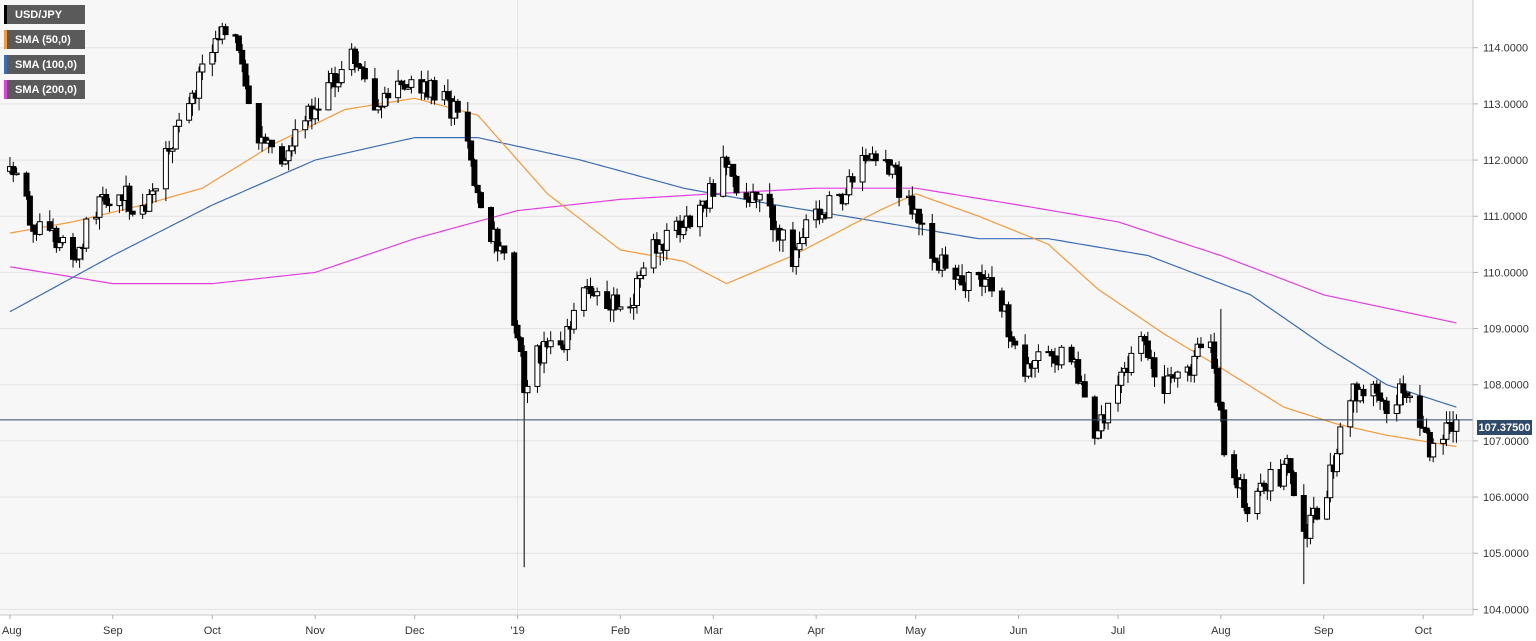  What do you see at coordinates (1506, 442) in the screenshot?
I see `y-tick-label: 107.0000` at bounding box center [1506, 442].